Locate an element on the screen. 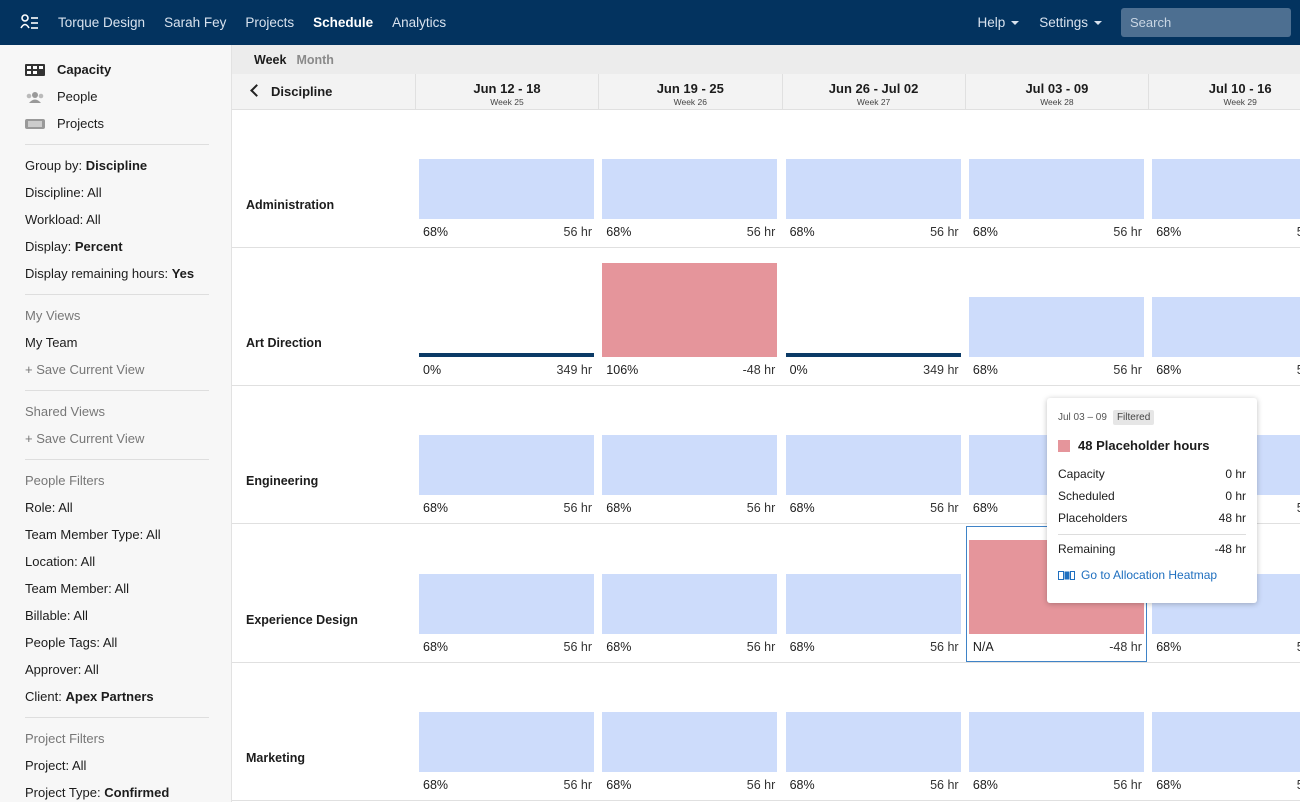 Image resolution: width=1300 pixels, height=802 pixels. heatmap-link: Go to Allocation Heatmap is located at coordinates (1152, 575).